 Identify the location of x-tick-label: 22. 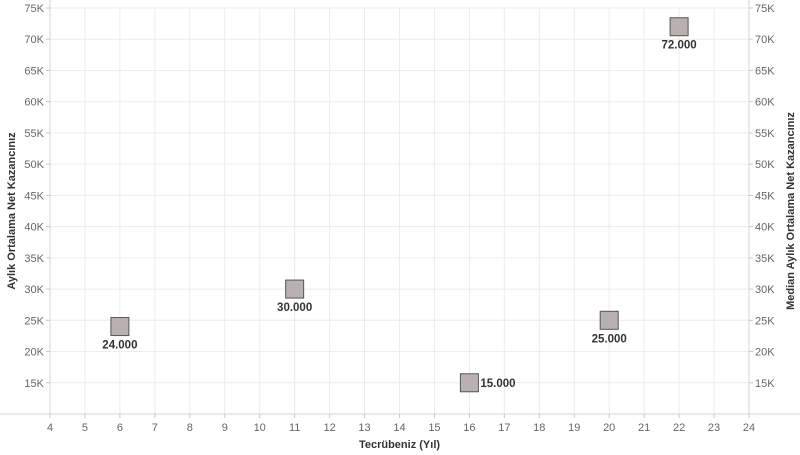
(679, 428).